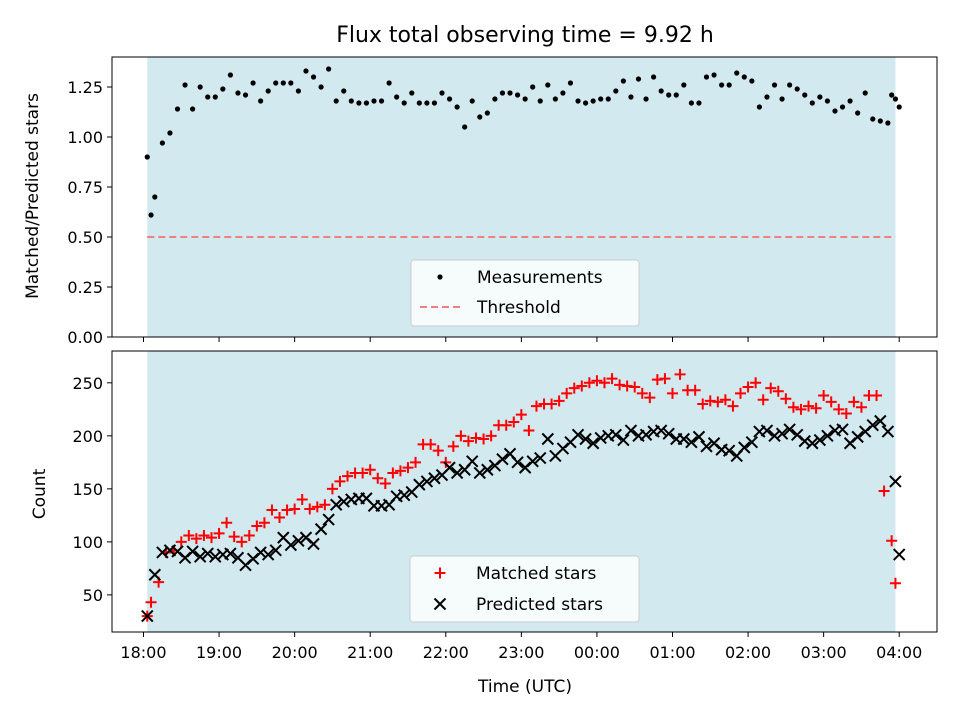 This screenshot has width=960, height=720. What do you see at coordinates (143, 652) in the screenshot?
I see `x-tick-label: 18:00` at bounding box center [143, 652].